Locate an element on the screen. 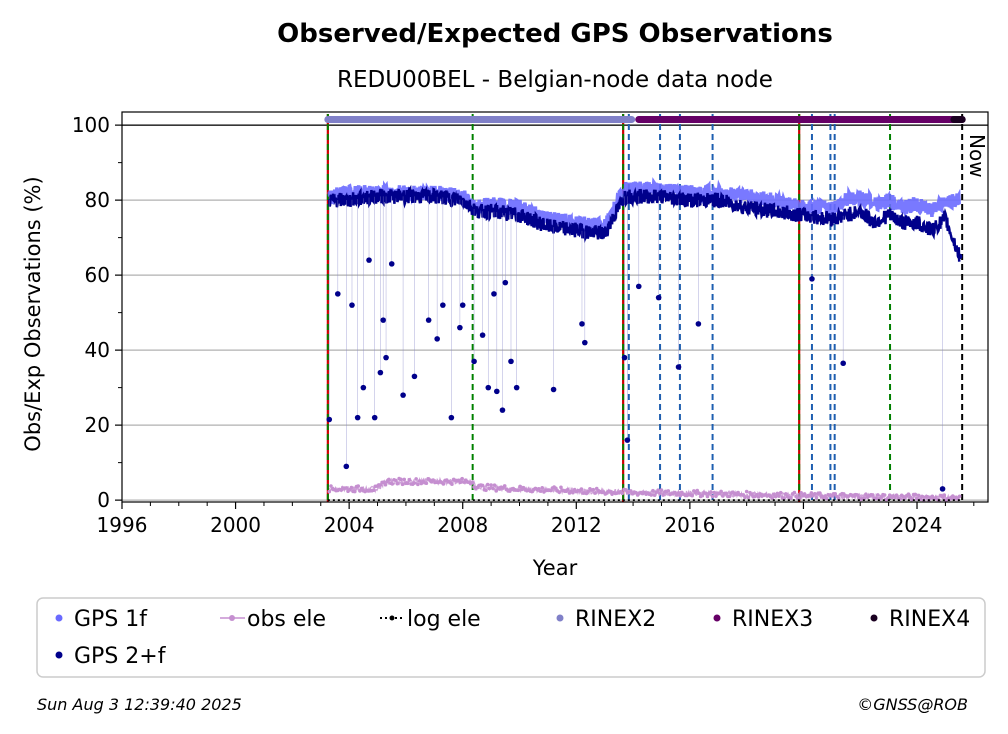 Image resolution: width=1008 pixels, height=734 pixels. legend-obs-ele-label: obs ele is located at coordinates (286, 619).